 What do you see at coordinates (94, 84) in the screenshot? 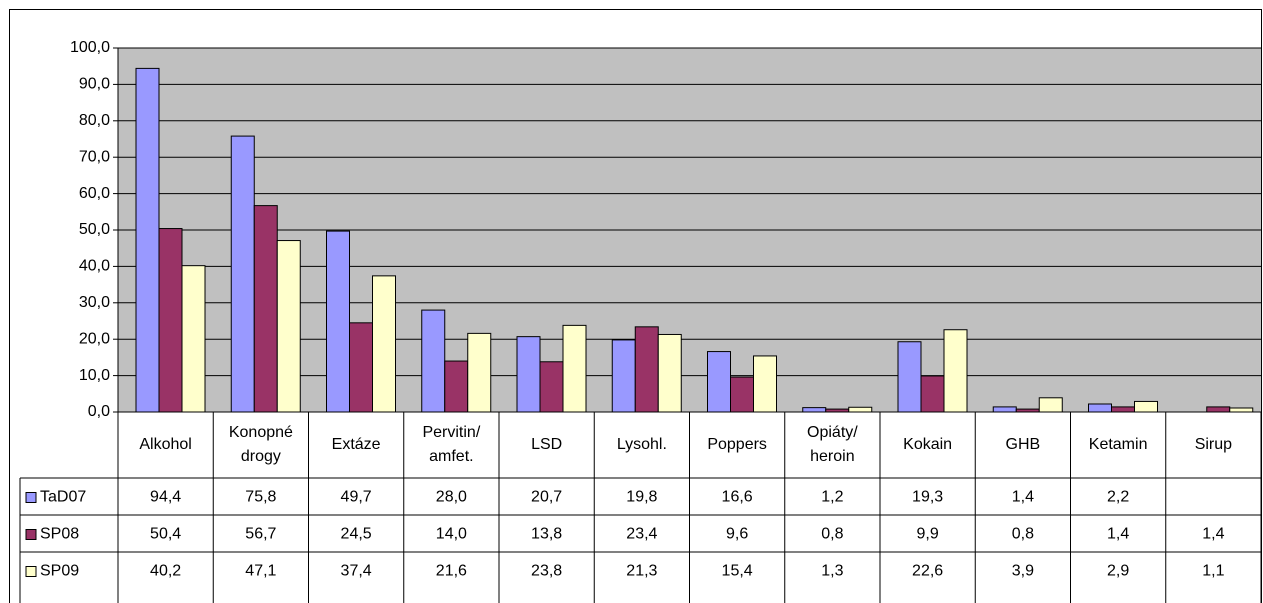
I see `y-tick-label: 90,0` at bounding box center [94, 84].